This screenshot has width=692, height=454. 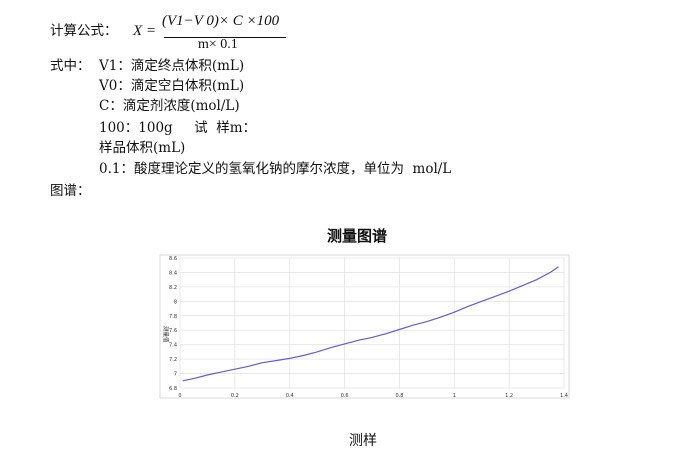 I want to click on definition-line: C：滴定剂浓度(mol/L), so click(x=169, y=106).